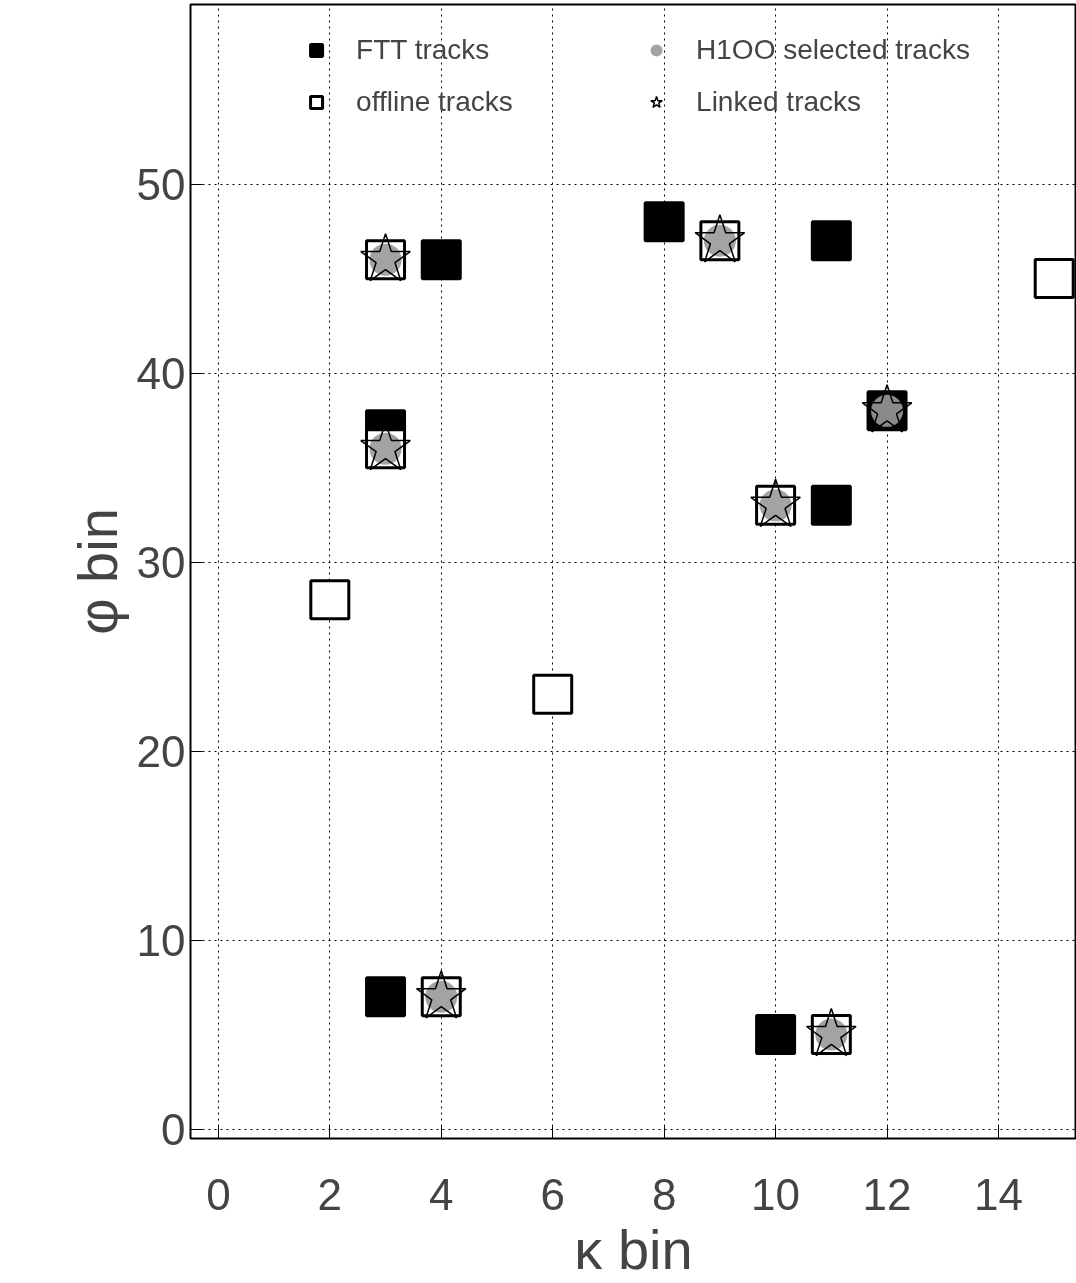 The height and width of the screenshot is (1283, 1076). What do you see at coordinates (161, 373) in the screenshot?
I see `y-tick-label: 40` at bounding box center [161, 373].